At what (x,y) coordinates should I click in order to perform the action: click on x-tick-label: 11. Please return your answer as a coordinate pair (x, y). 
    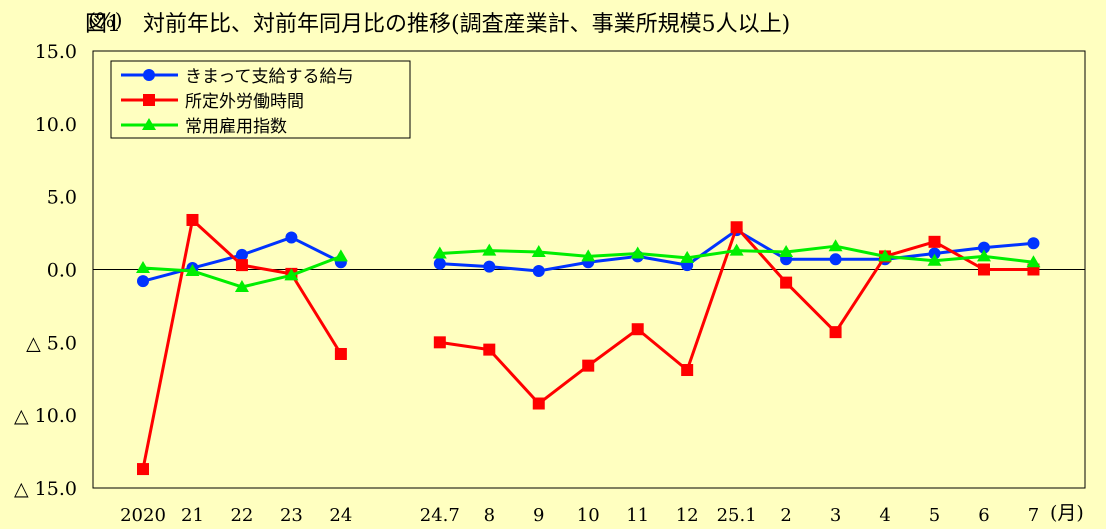
    Looking at the image, I should click on (637, 515).